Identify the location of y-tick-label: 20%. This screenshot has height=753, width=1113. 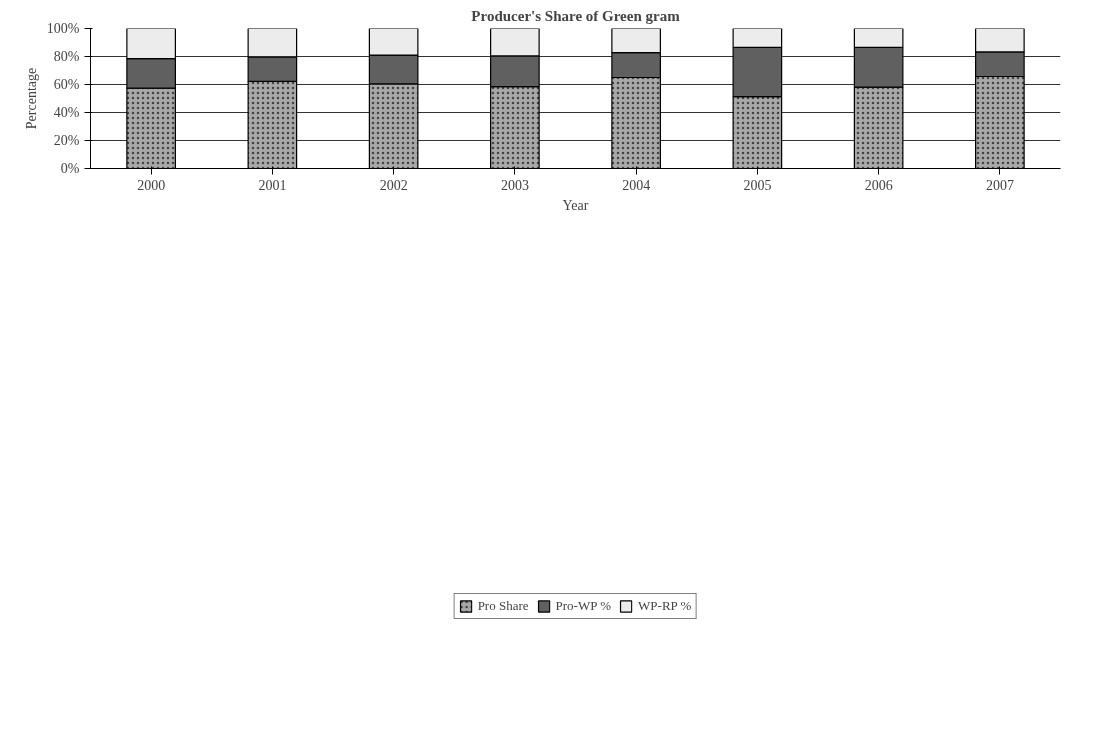
(66, 140).